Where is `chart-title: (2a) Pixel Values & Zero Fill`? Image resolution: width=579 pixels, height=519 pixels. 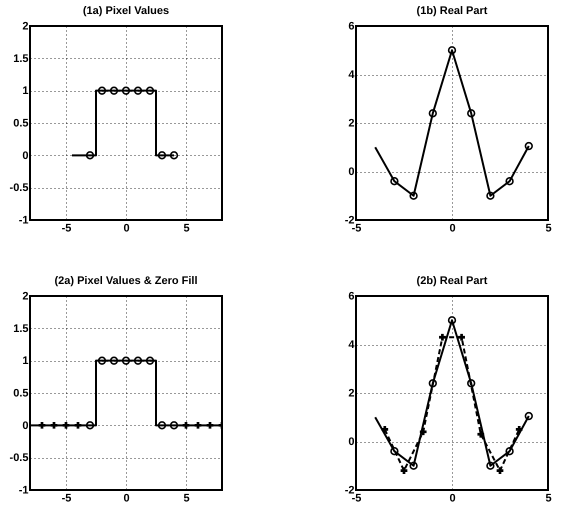 chart-title: (2a) Pixel Values & Zero Fill is located at coordinates (126, 281).